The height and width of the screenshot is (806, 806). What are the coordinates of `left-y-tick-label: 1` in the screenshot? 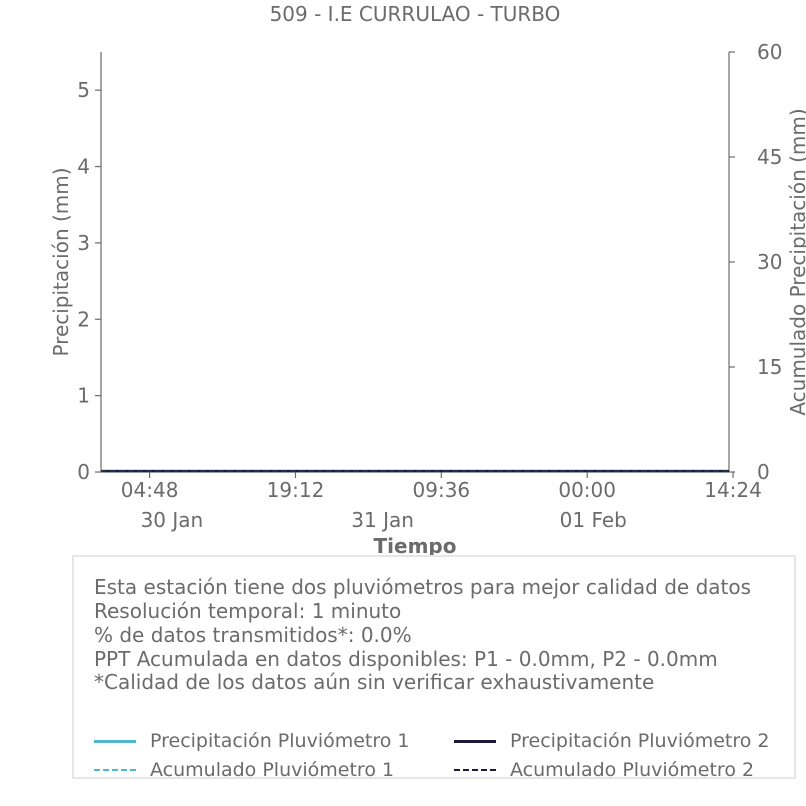 It's located at (83, 396).